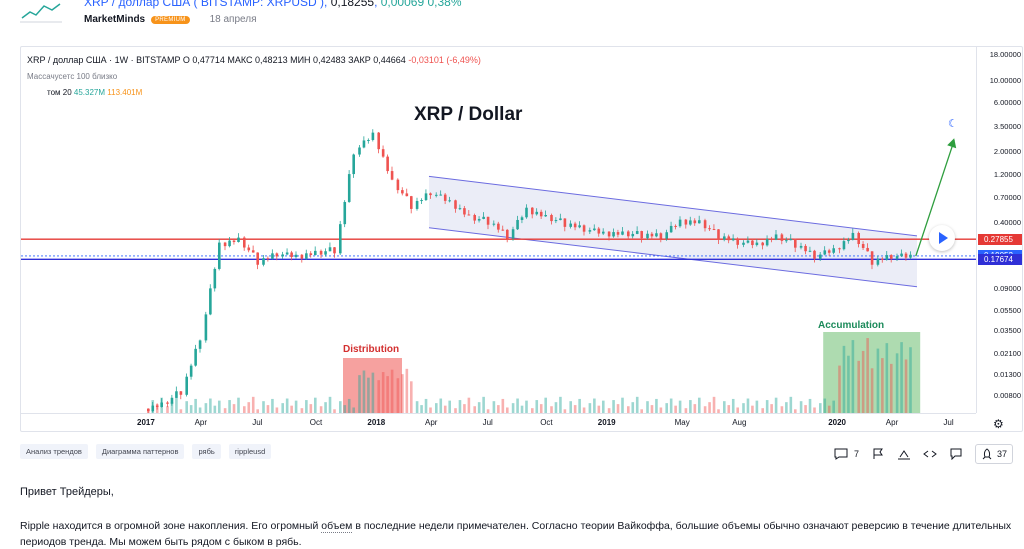 The width and height of the screenshot is (1024, 549). Describe the element at coordinates (673, 231) in the screenshot. I see `channel-fill` at that location.